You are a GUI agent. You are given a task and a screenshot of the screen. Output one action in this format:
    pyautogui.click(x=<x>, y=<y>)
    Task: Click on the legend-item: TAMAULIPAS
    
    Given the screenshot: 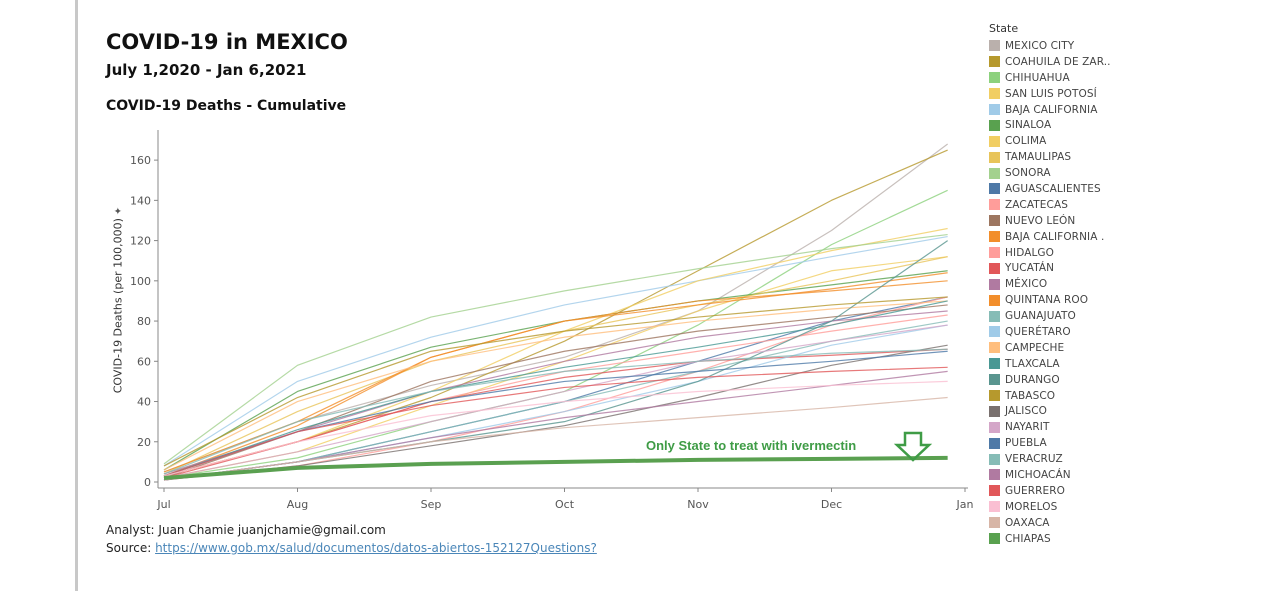 What is the action you would take?
    pyautogui.click(x=1064, y=157)
    